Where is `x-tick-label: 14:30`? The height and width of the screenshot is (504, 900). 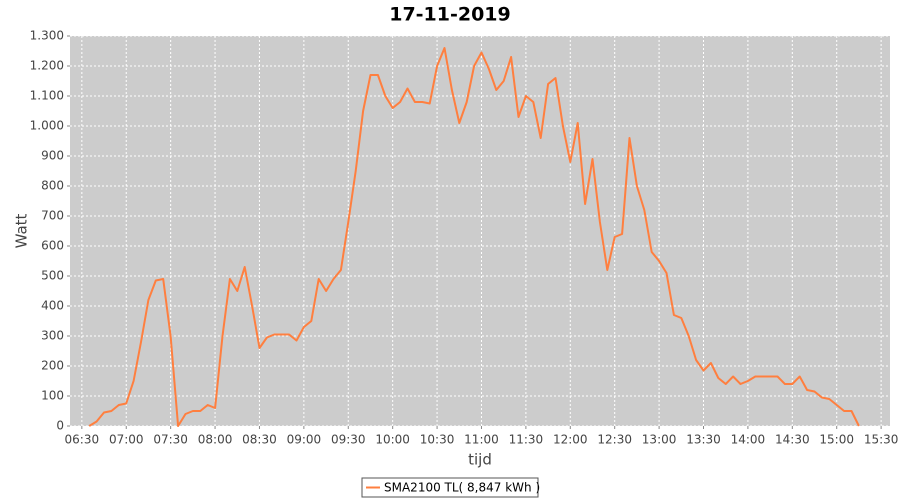 x-tick-label: 14:30 is located at coordinates (792, 440).